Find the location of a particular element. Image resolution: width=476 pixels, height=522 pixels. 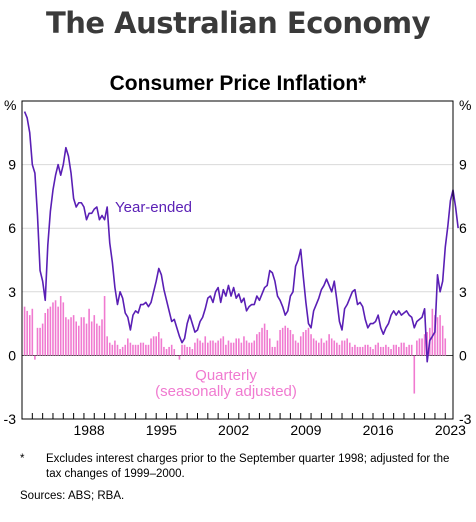

unit-right: % is located at coordinates (465, 105).